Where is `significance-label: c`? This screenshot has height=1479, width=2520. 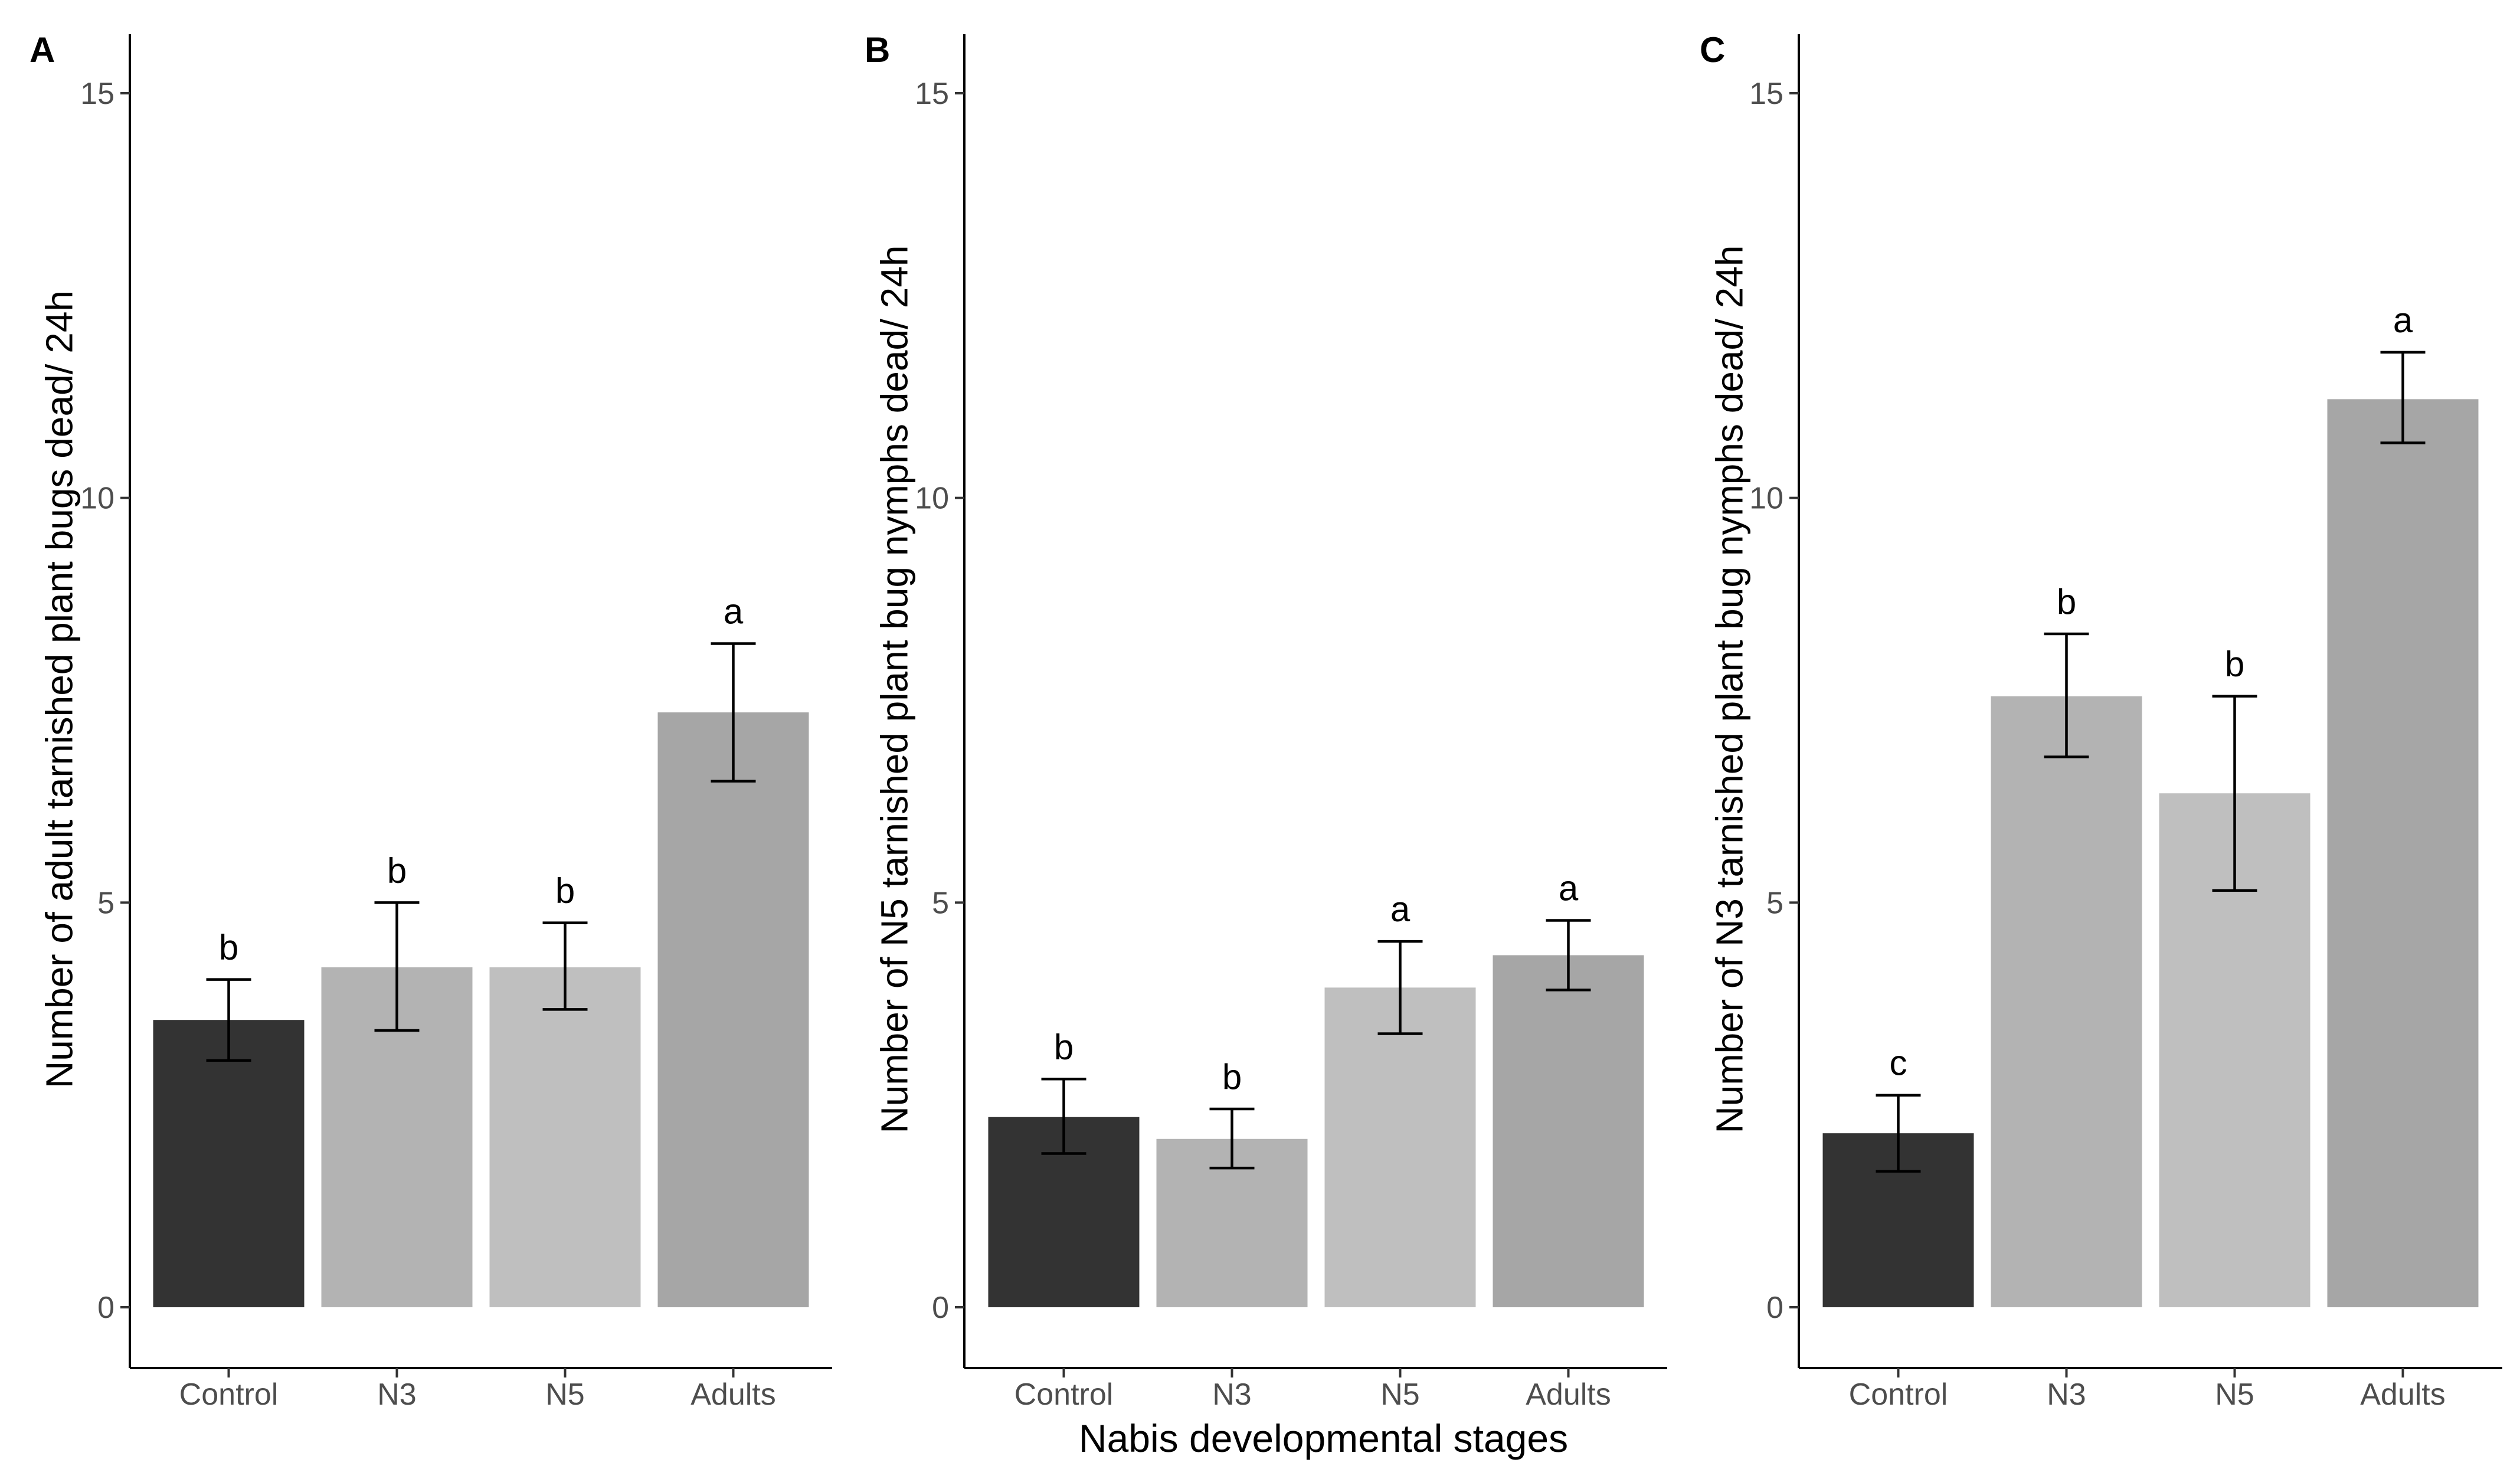 significance-label: c is located at coordinates (1898, 1063).